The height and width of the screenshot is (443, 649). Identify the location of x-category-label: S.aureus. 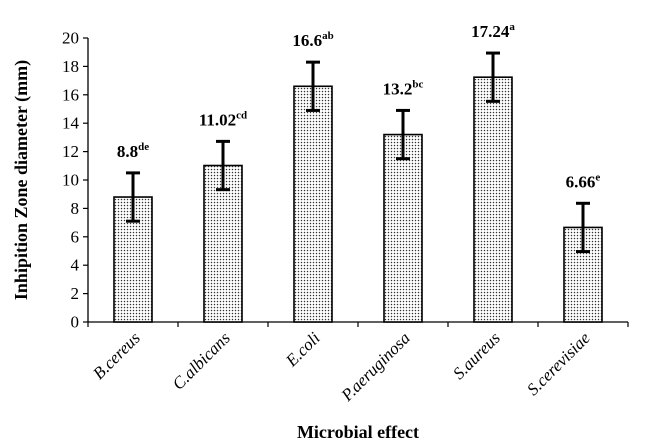
(476, 355).